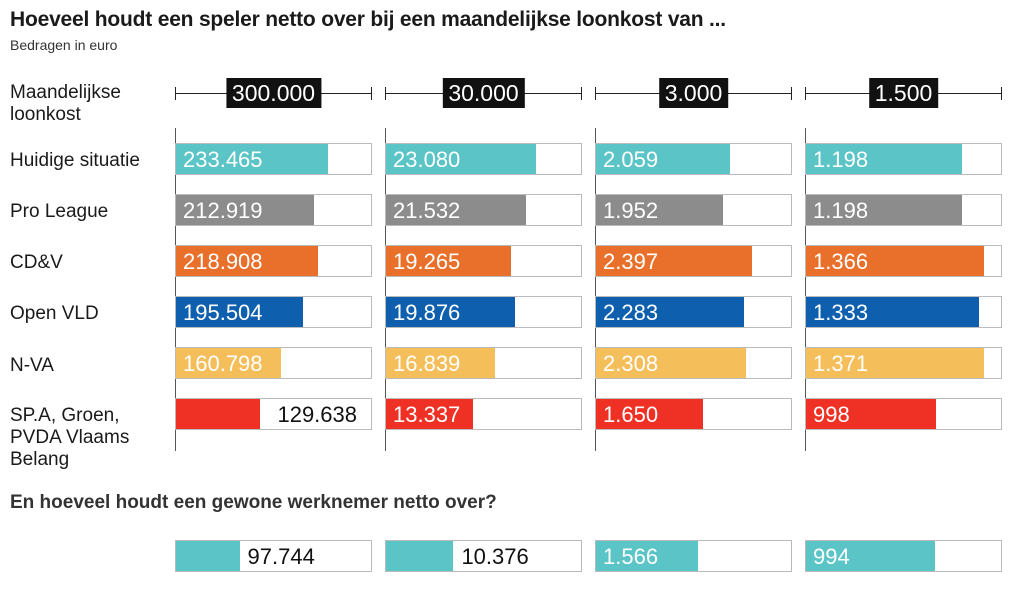 Image resolution: width=1024 pixels, height=597 pixels. What do you see at coordinates (631, 363) in the screenshot?
I see `bar-value-label: 2.308` at bounding box center [631, 363].